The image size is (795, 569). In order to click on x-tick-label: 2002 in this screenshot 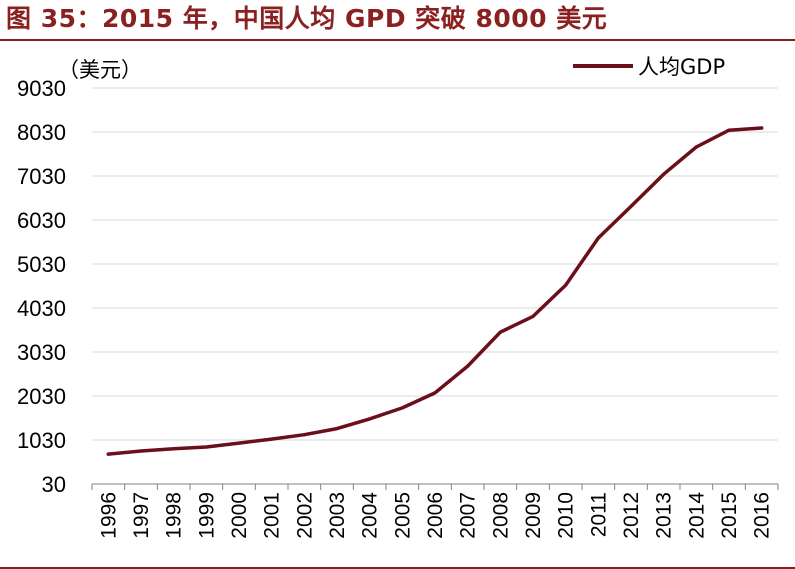, I will do `click(304, 515)`.